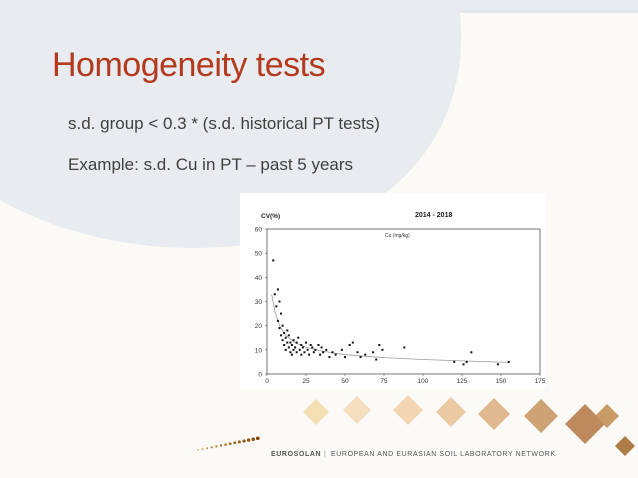 This screenshot has height=478, width=638. What do you see at coordinates (306, 381) in the screenshot?
I see `x-tick-label: 25` at bounding box center [306, 381].